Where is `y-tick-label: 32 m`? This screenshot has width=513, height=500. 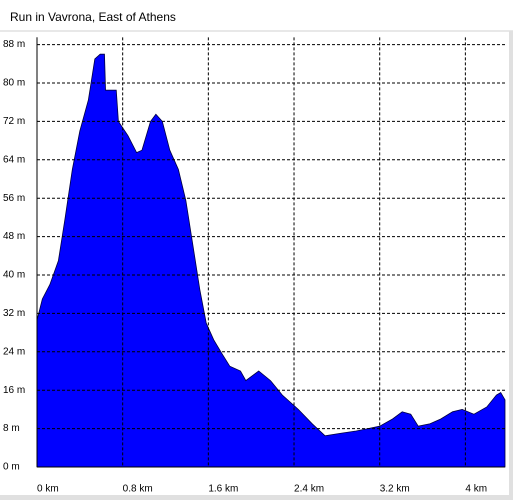 y-tick-label: 32 m is located at coordinates (14, 313).